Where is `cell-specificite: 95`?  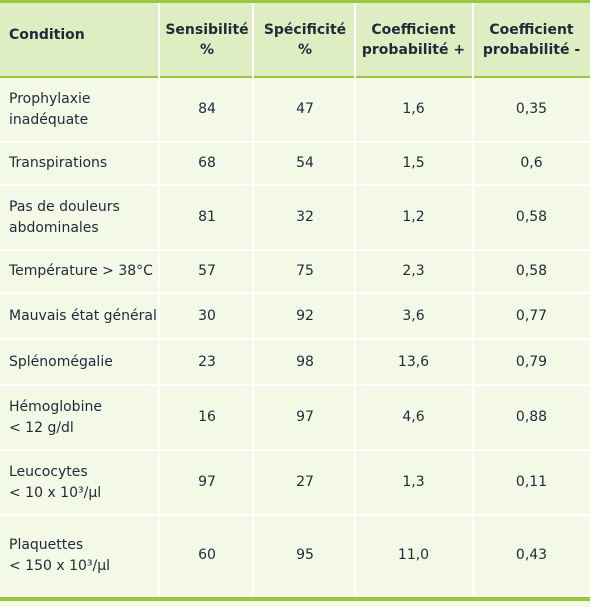
cell-specificite: 95 is located at coordinates (305, 555).